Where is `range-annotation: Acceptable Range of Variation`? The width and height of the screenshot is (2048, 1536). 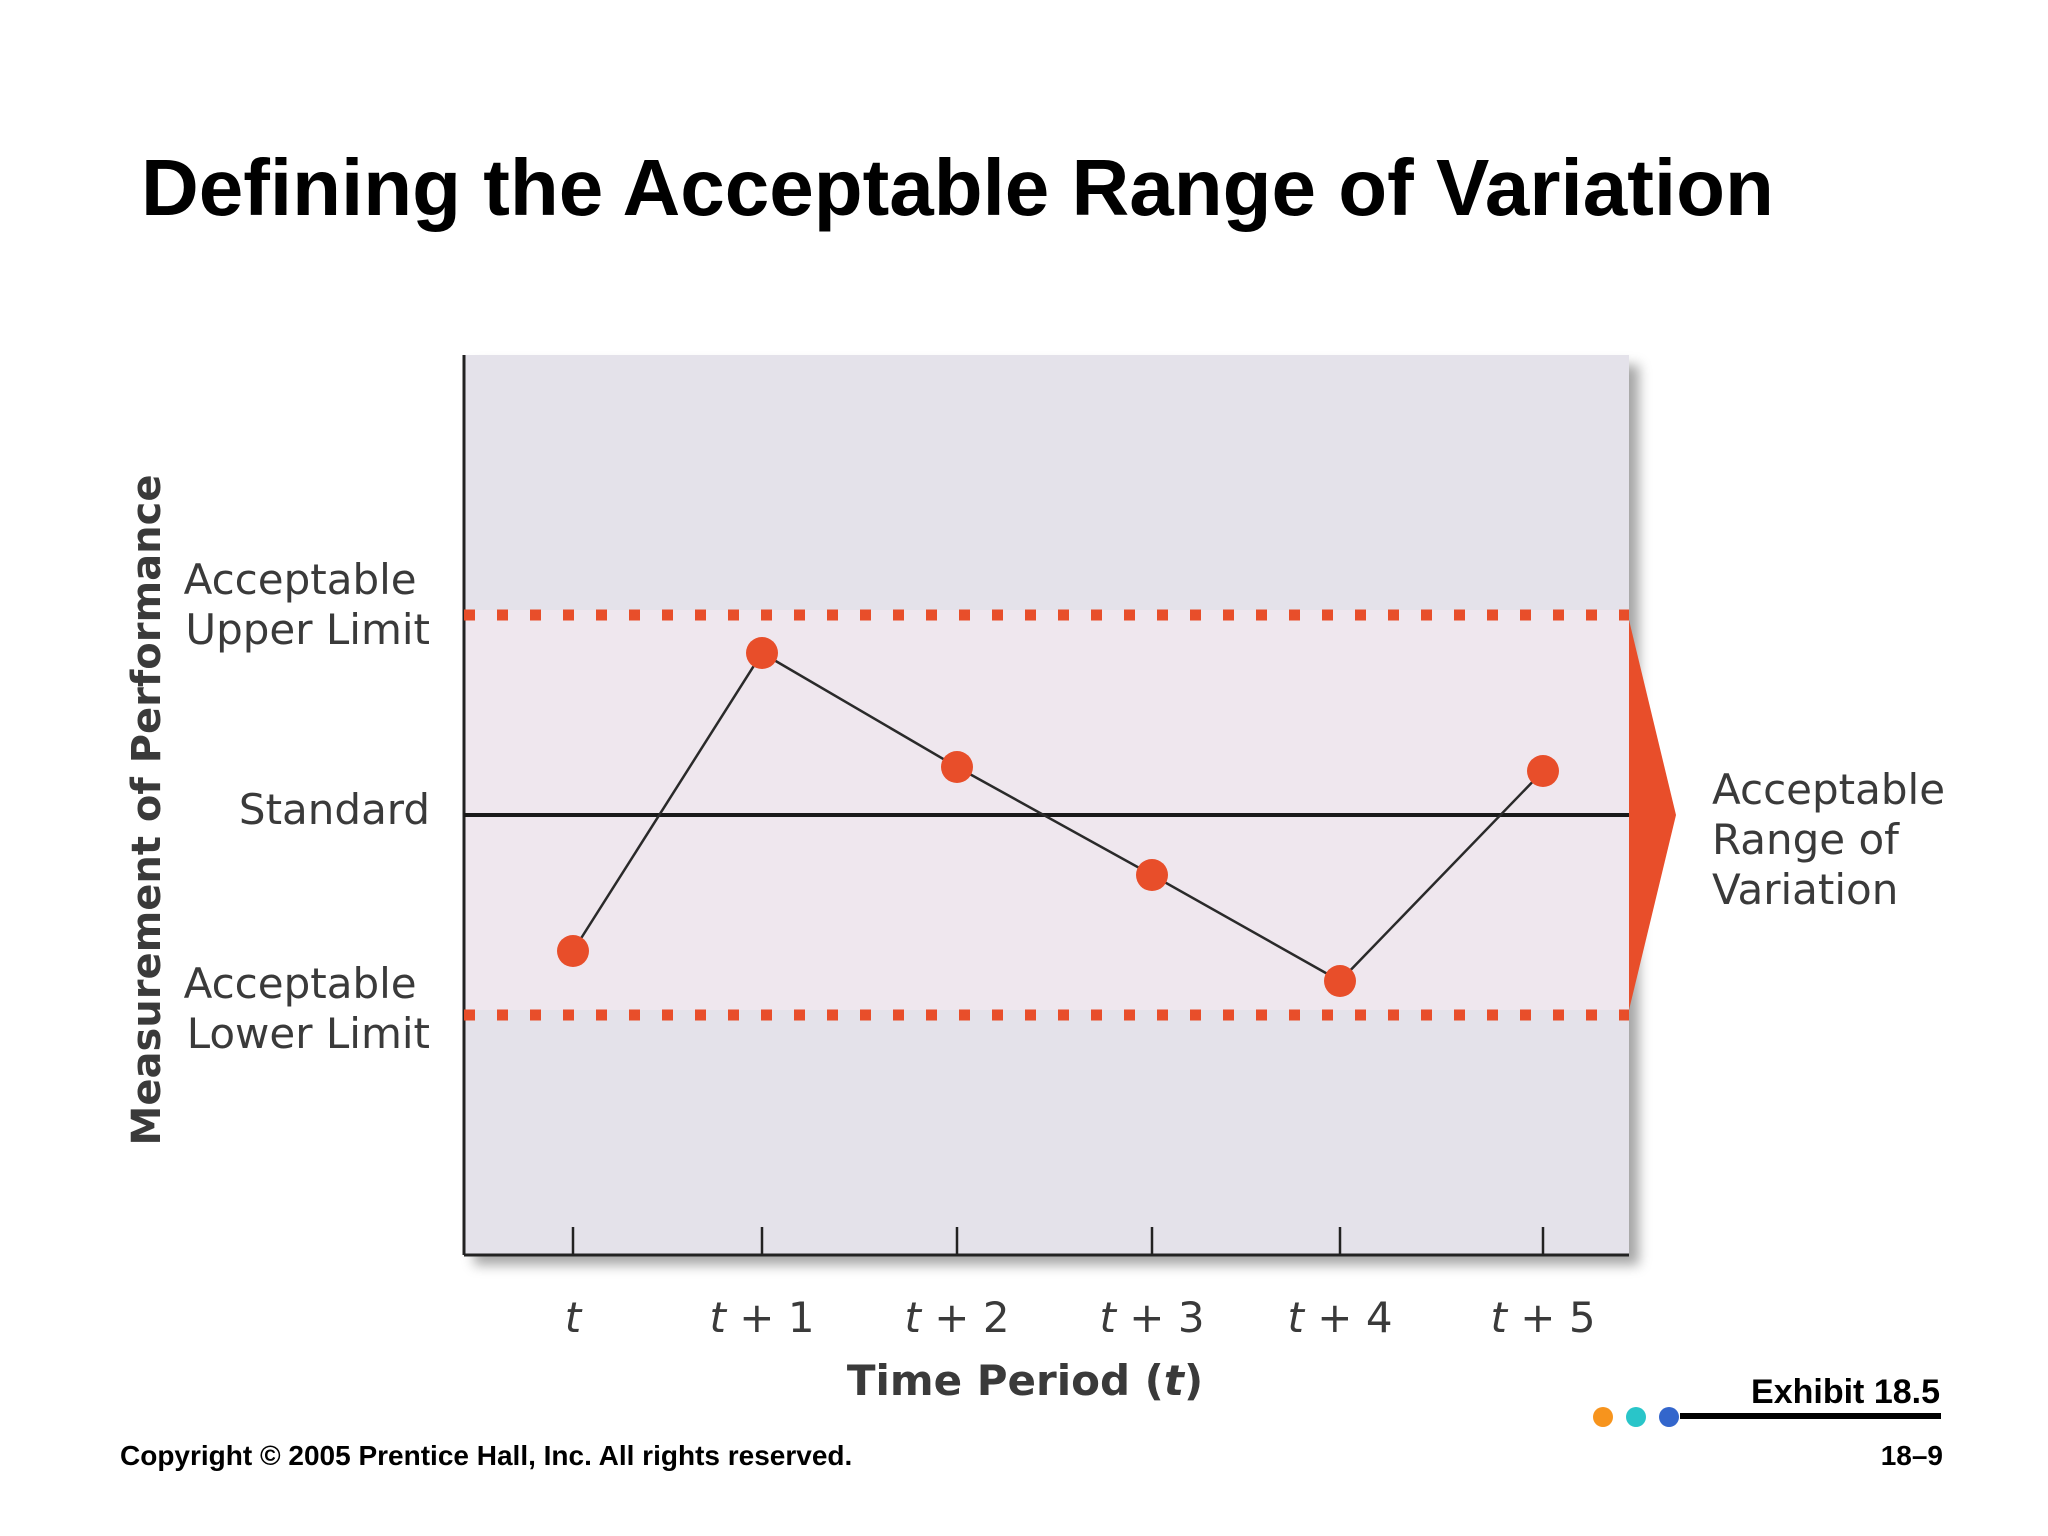
range-annotation: Acceptable Range of Variation is located at coordinates (1835, 839).